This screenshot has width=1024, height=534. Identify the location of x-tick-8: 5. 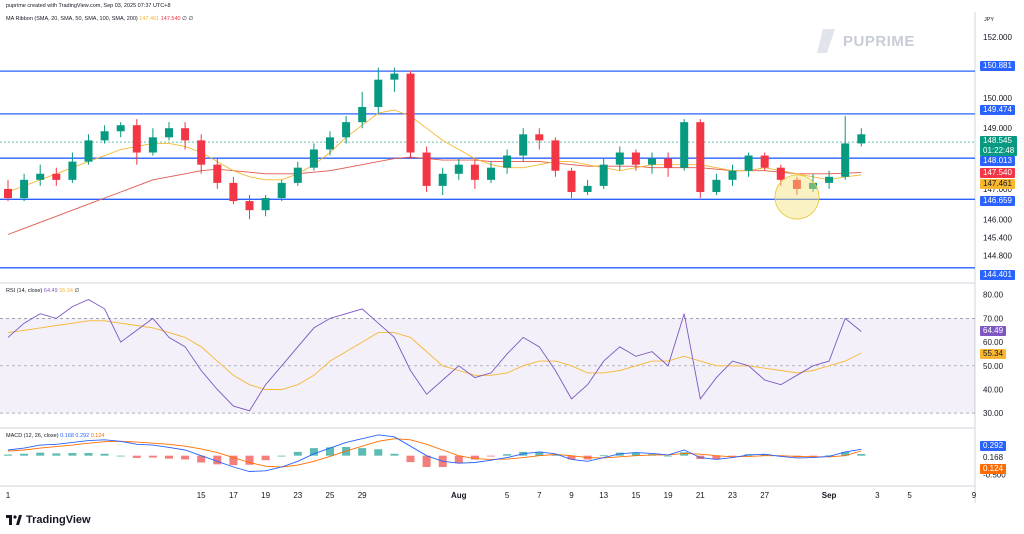
(507, 495).